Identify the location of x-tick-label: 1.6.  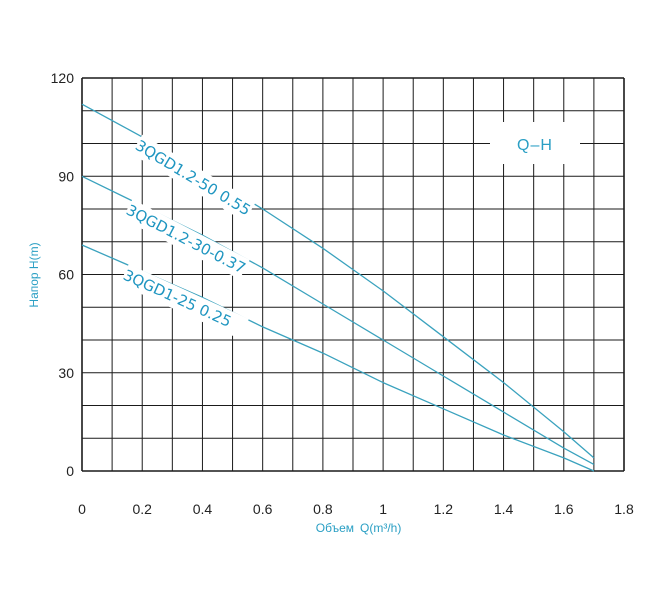
(564, 509).